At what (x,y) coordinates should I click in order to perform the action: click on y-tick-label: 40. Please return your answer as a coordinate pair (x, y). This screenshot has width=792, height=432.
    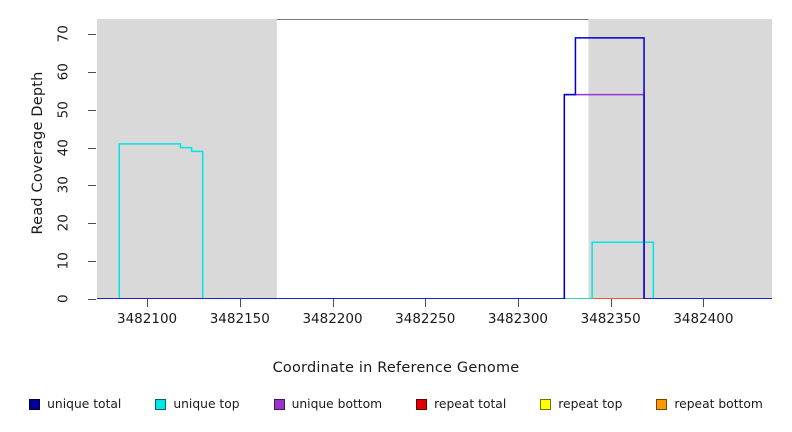
    Looking at the image, I should click on (63, 147).